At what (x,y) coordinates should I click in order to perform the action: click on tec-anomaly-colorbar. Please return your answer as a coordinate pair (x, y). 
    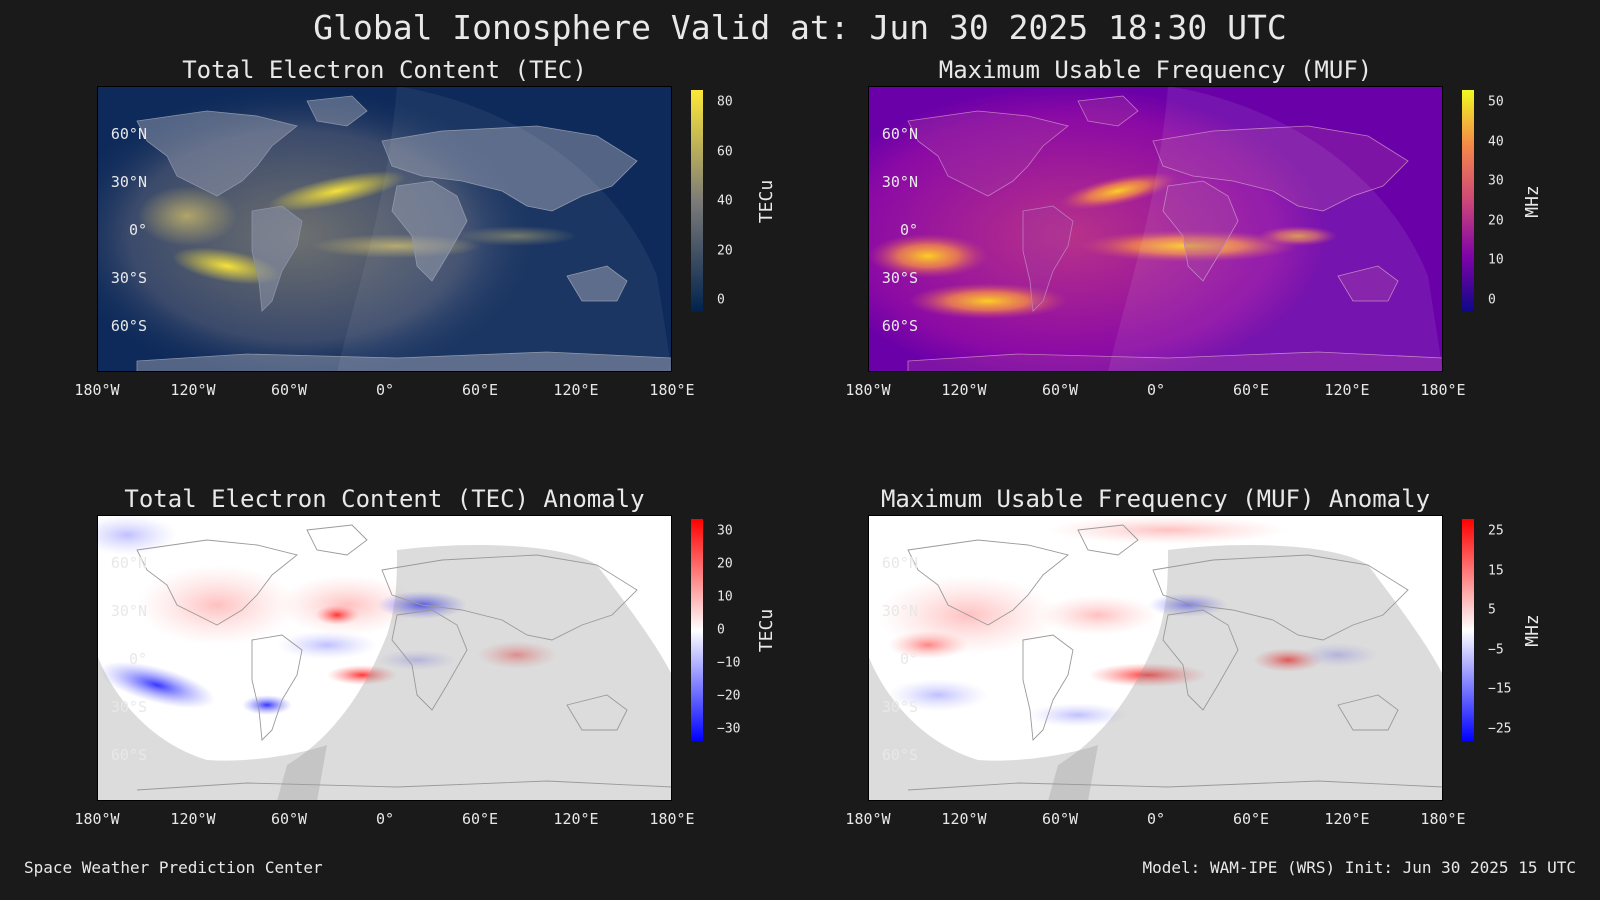
    Looking at the image, I should click on (697, 630).